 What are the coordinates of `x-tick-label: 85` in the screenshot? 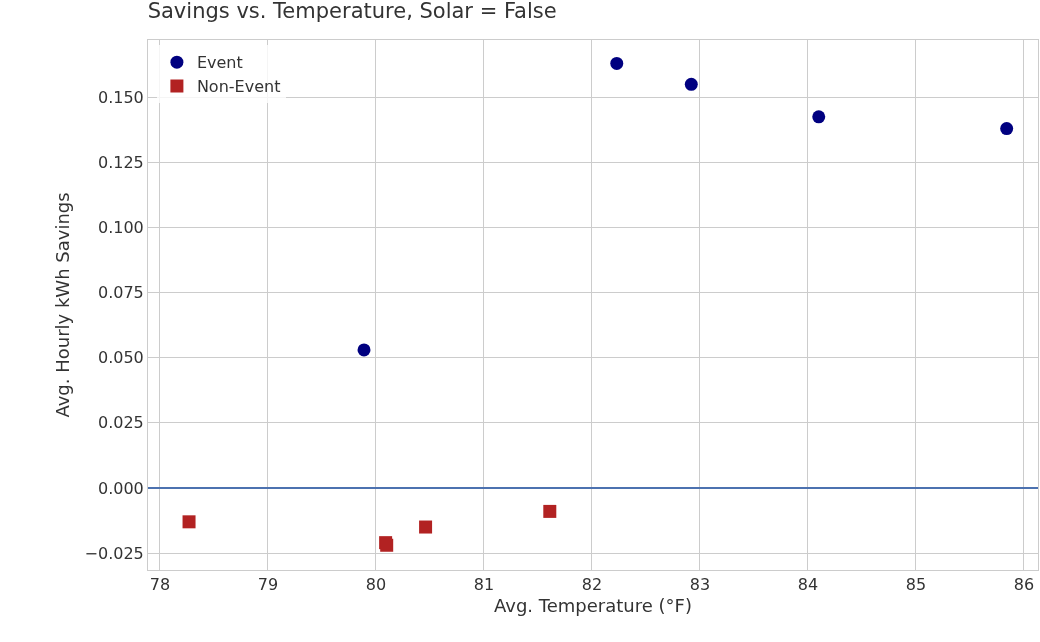 It's located at (916, 585).